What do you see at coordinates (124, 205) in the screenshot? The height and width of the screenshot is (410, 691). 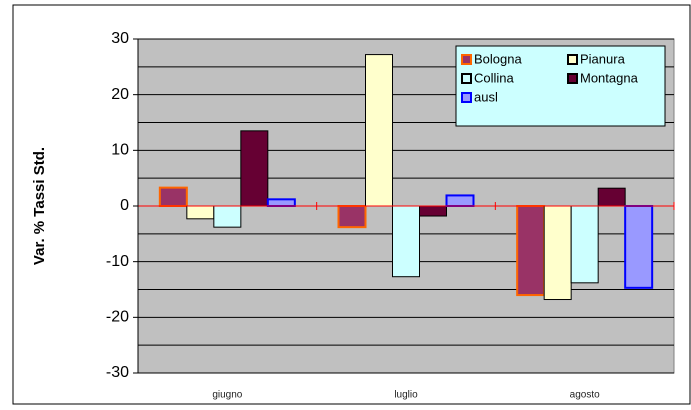 I see `y-tick-label: 0` at bounding box center [124, 205].